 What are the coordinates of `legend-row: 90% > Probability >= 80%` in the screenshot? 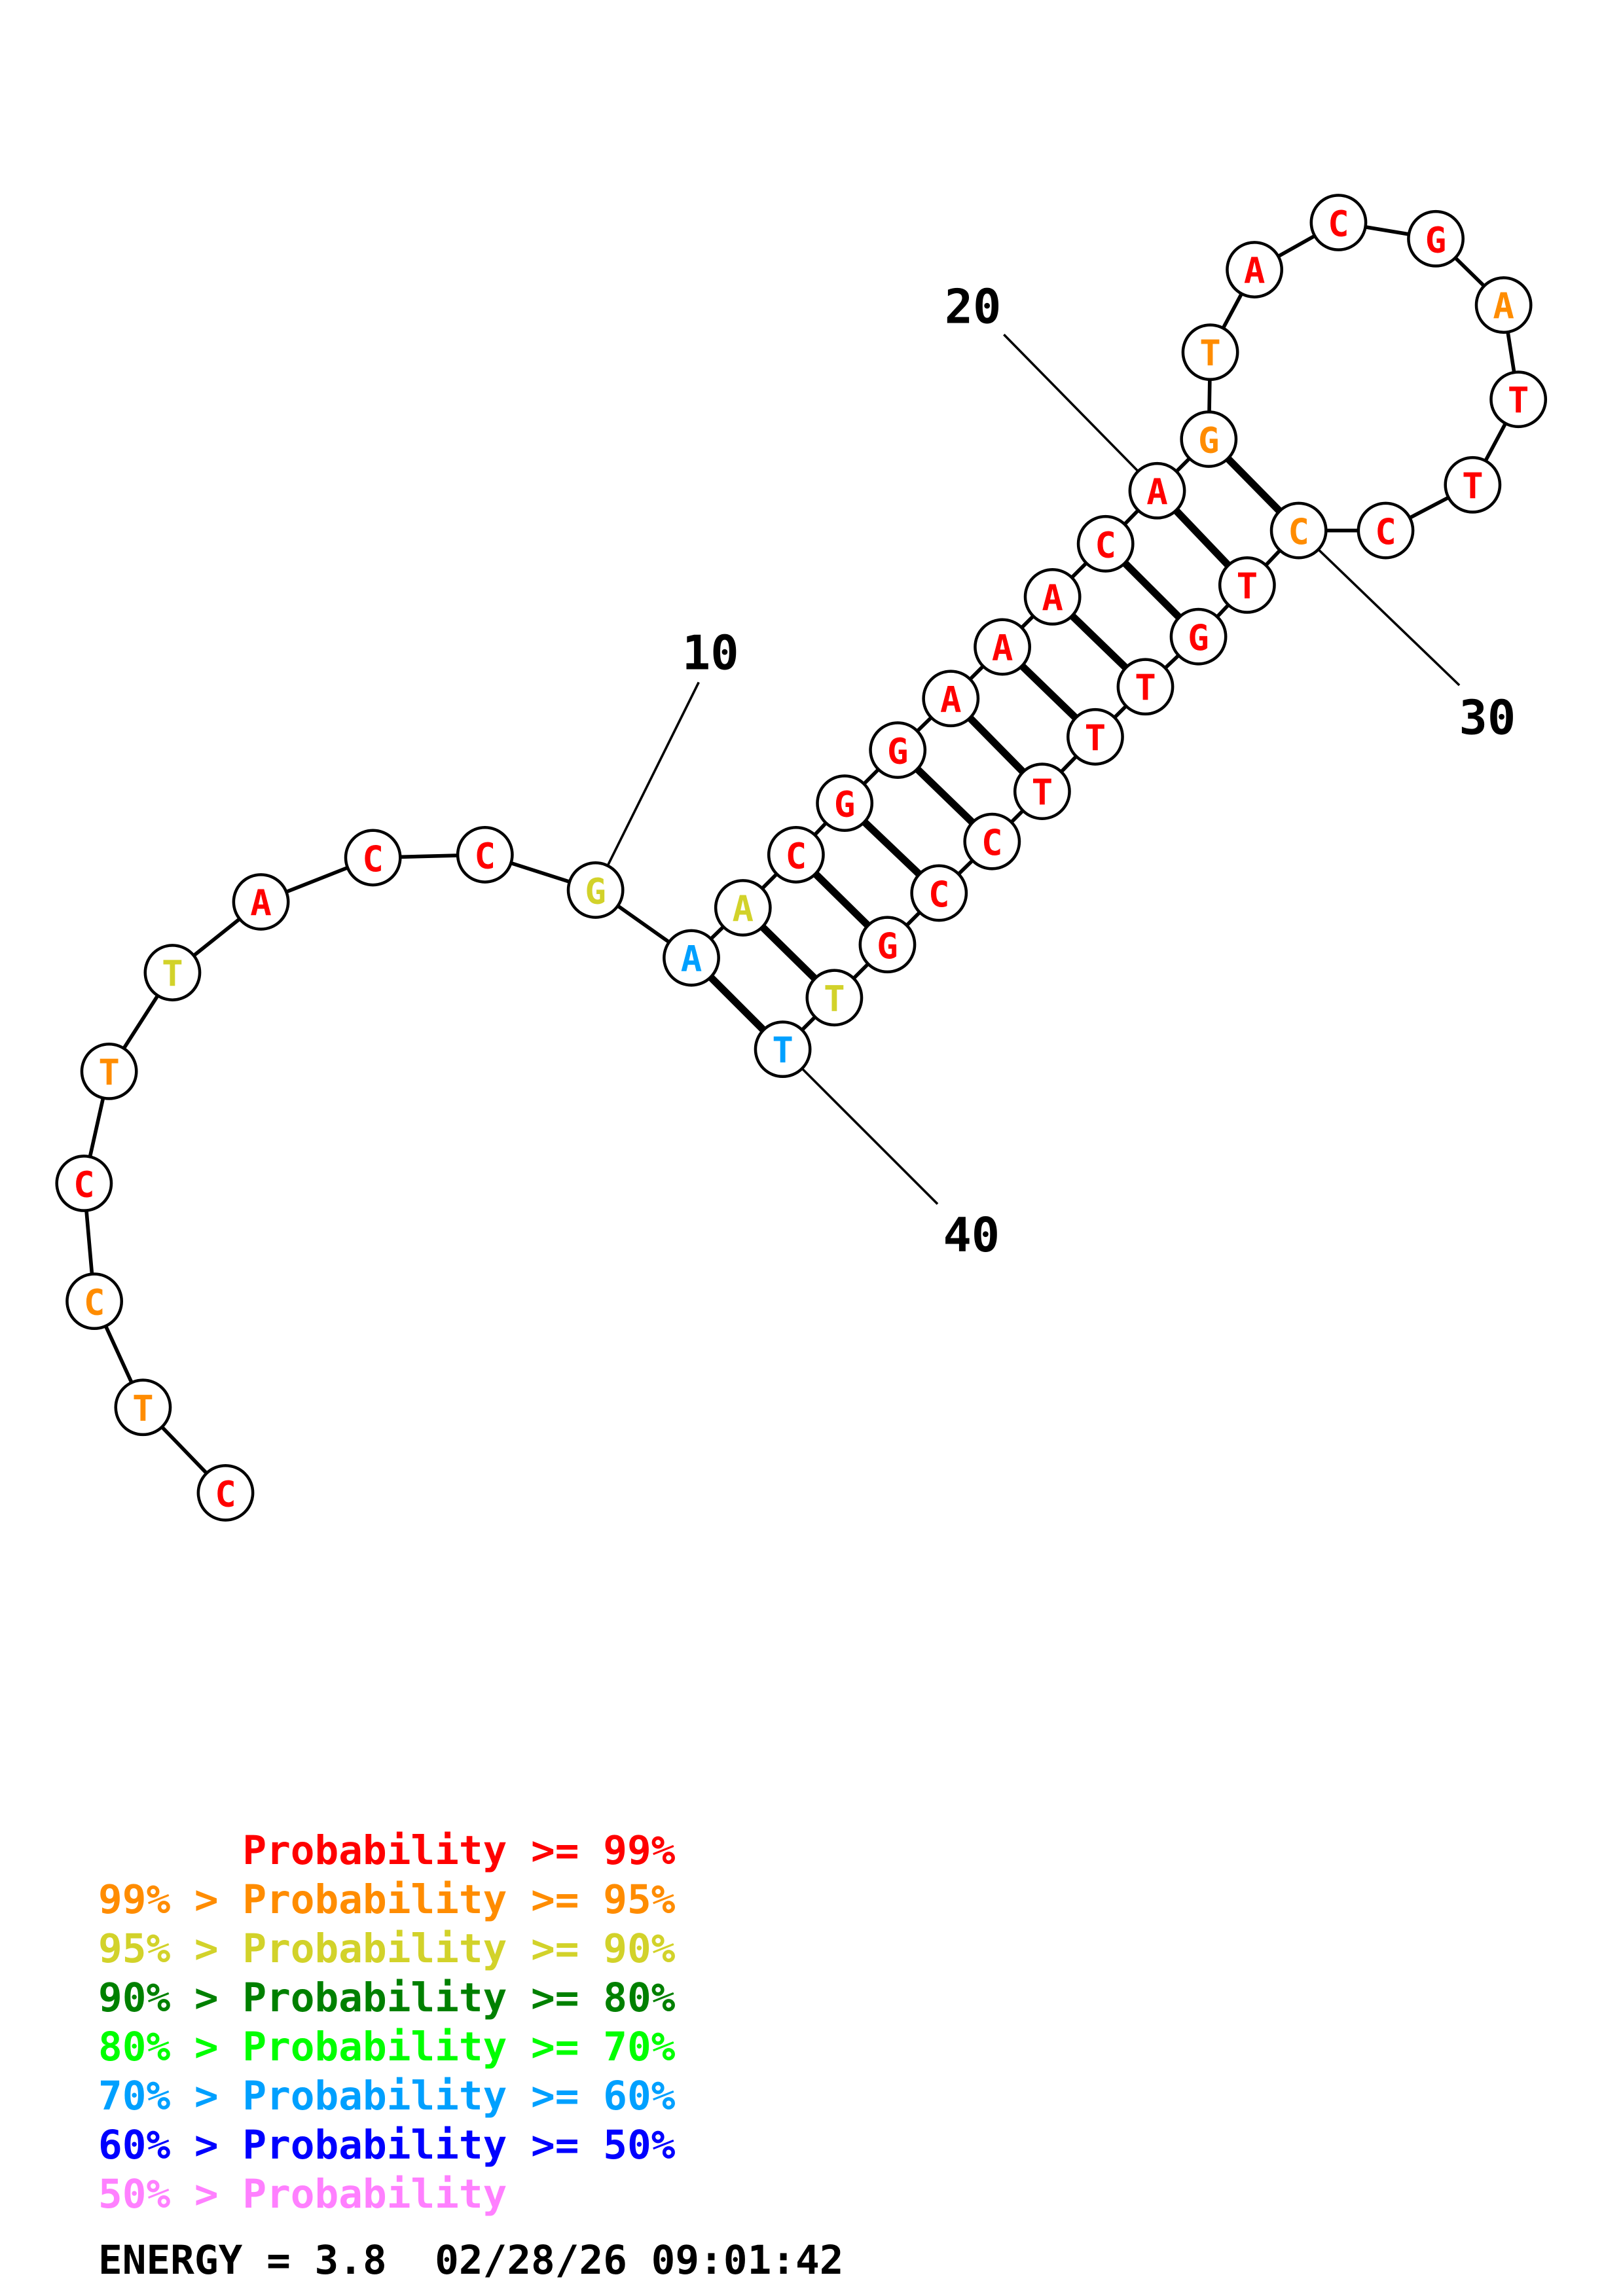 It's located at (386, 1997).